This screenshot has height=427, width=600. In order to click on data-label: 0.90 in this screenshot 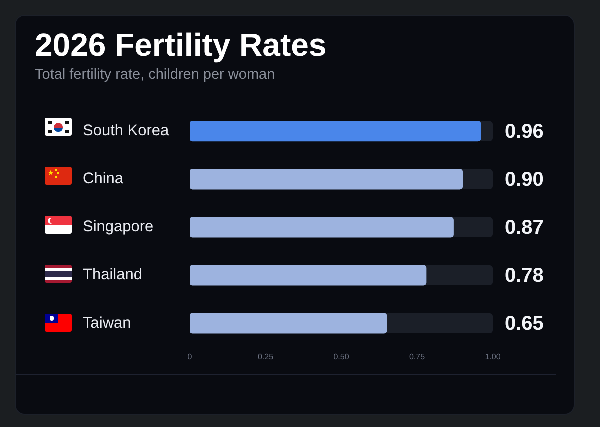, I will do `click(524, 179)`.